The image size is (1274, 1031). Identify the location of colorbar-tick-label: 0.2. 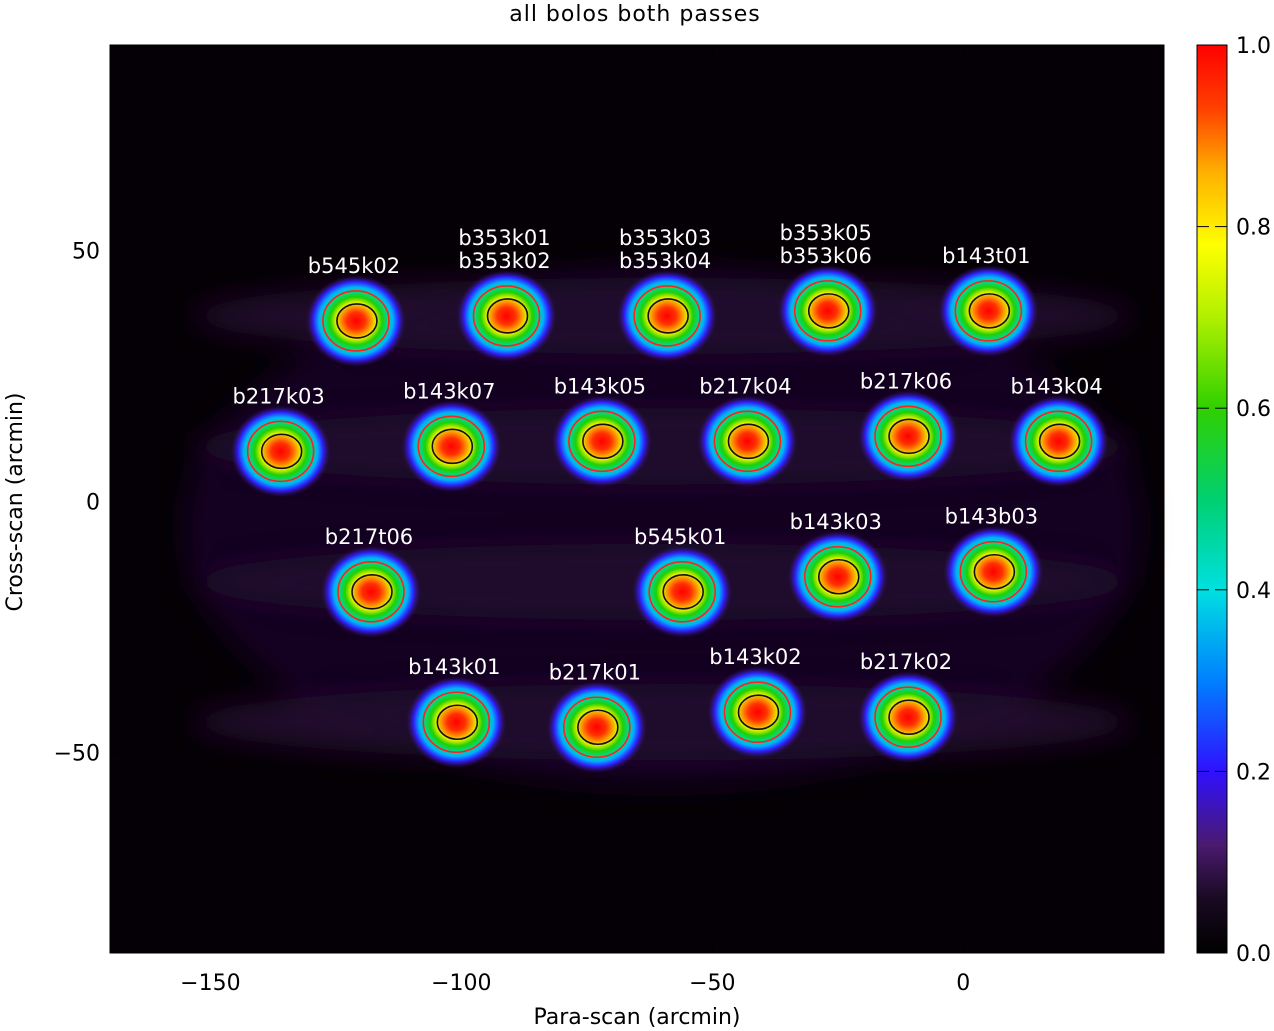
(1253, 772).